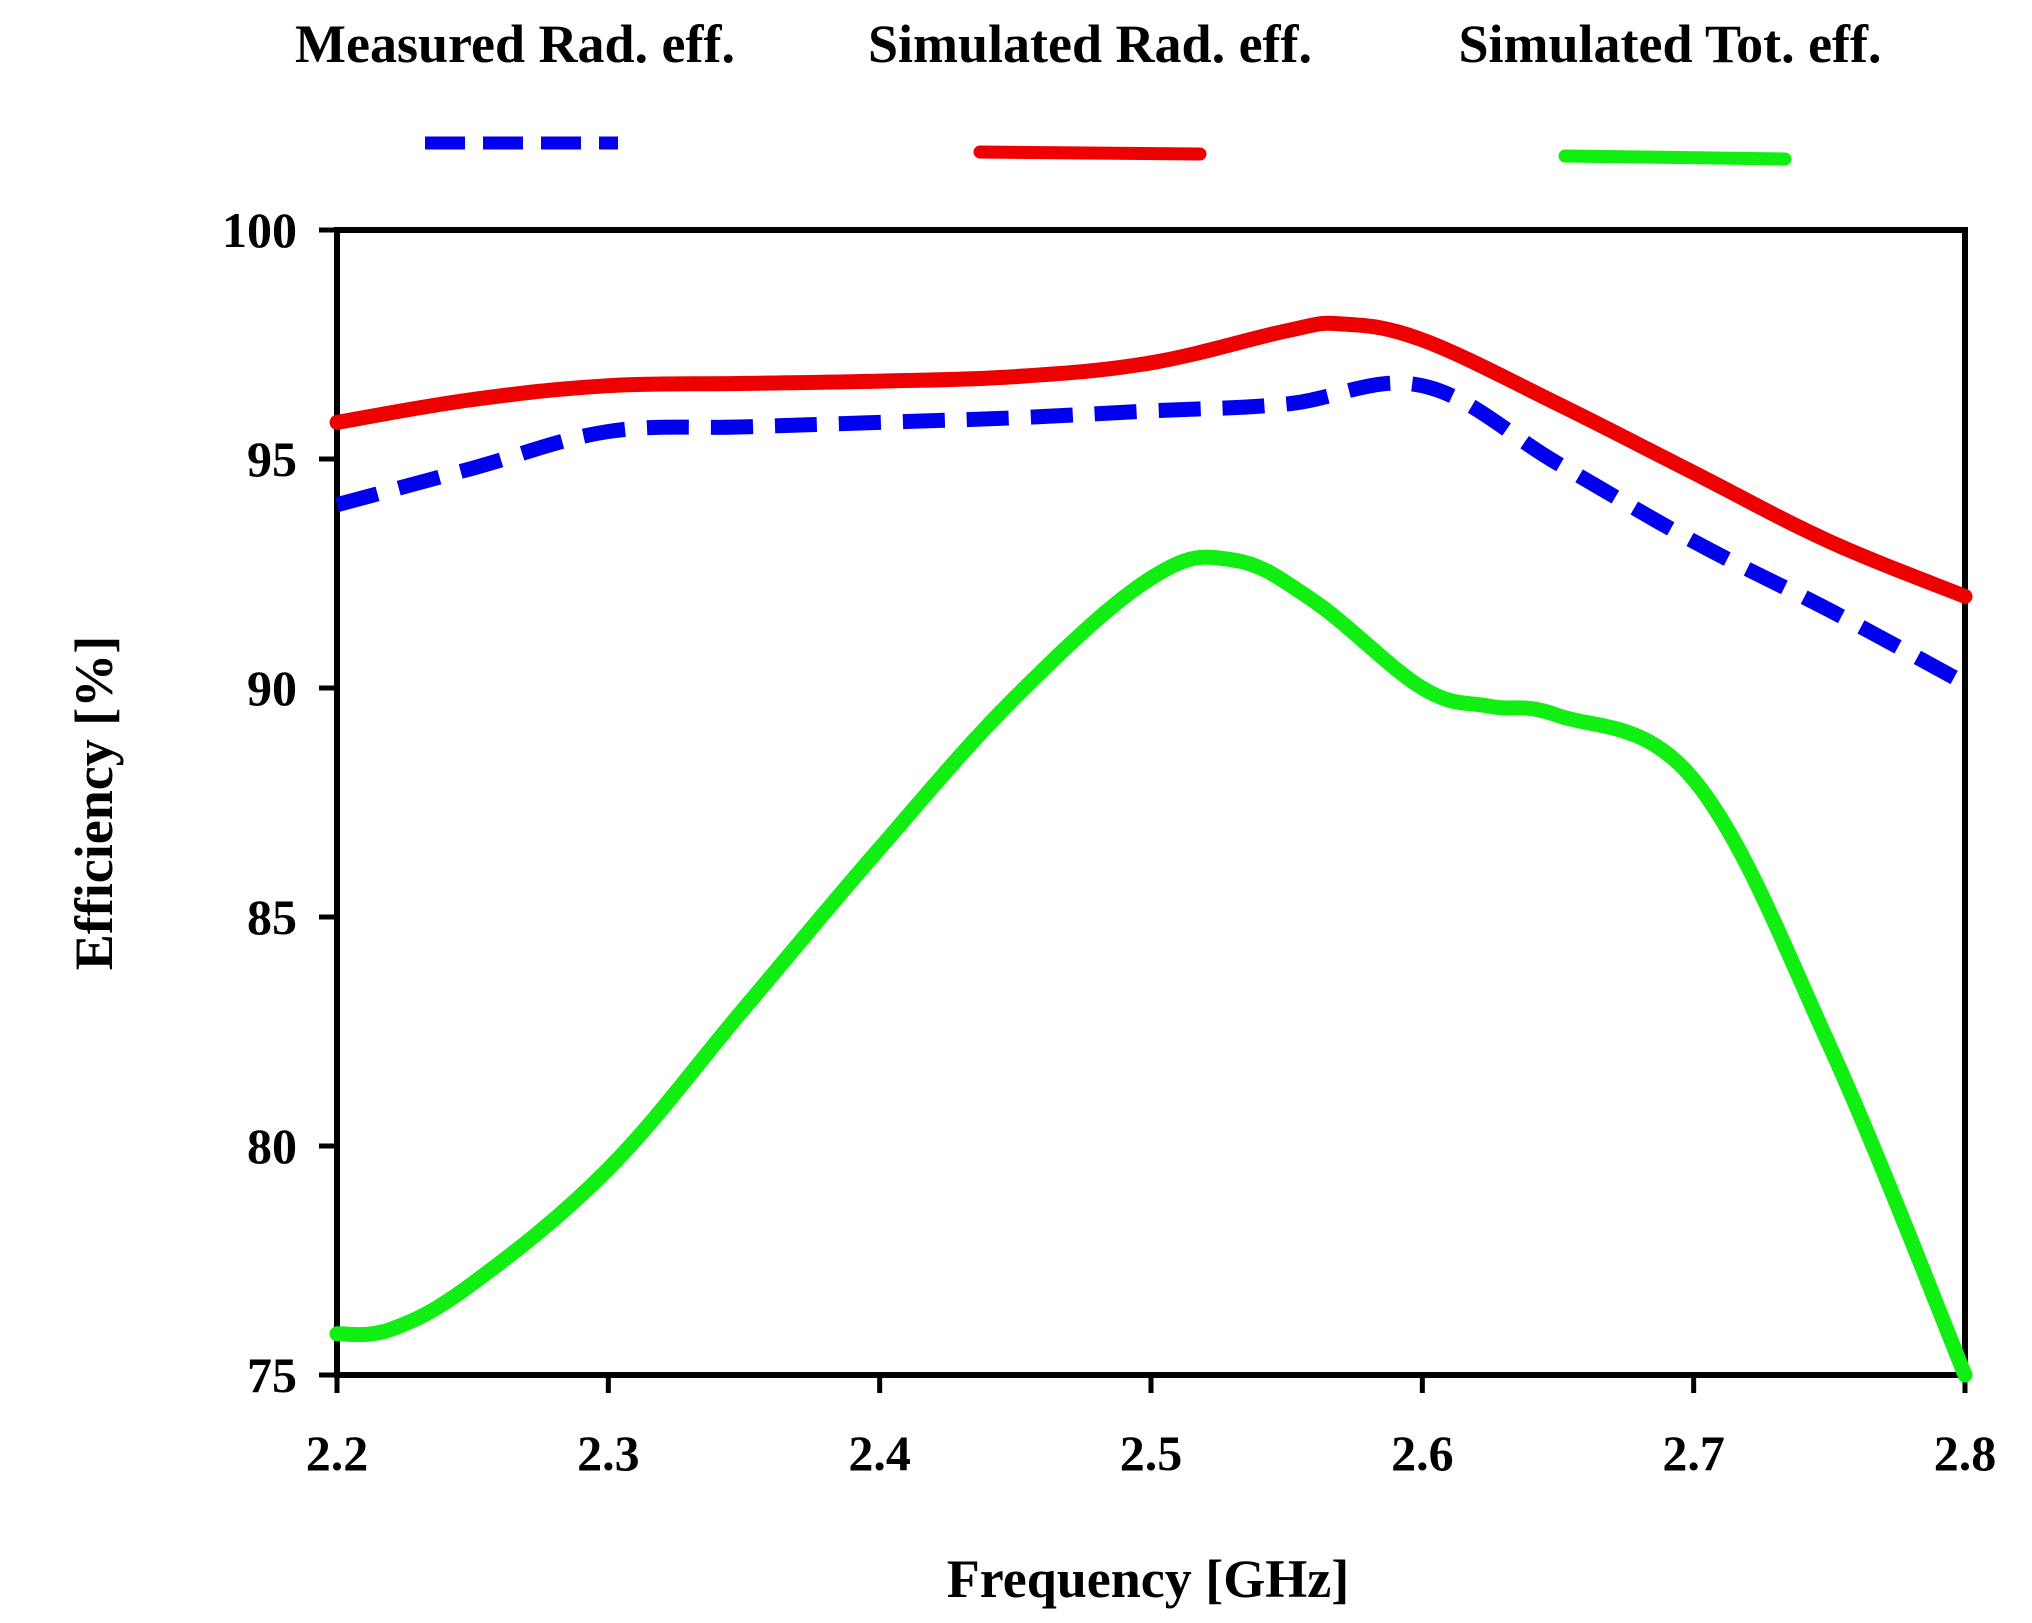 Image resolution: width=2032 pixels, height=1623 pixels. What do you see at coordinates (1693, 1453) in the screenshot?
I see `x-tick-label: 2.7` at bounding box center [1693, 1453].